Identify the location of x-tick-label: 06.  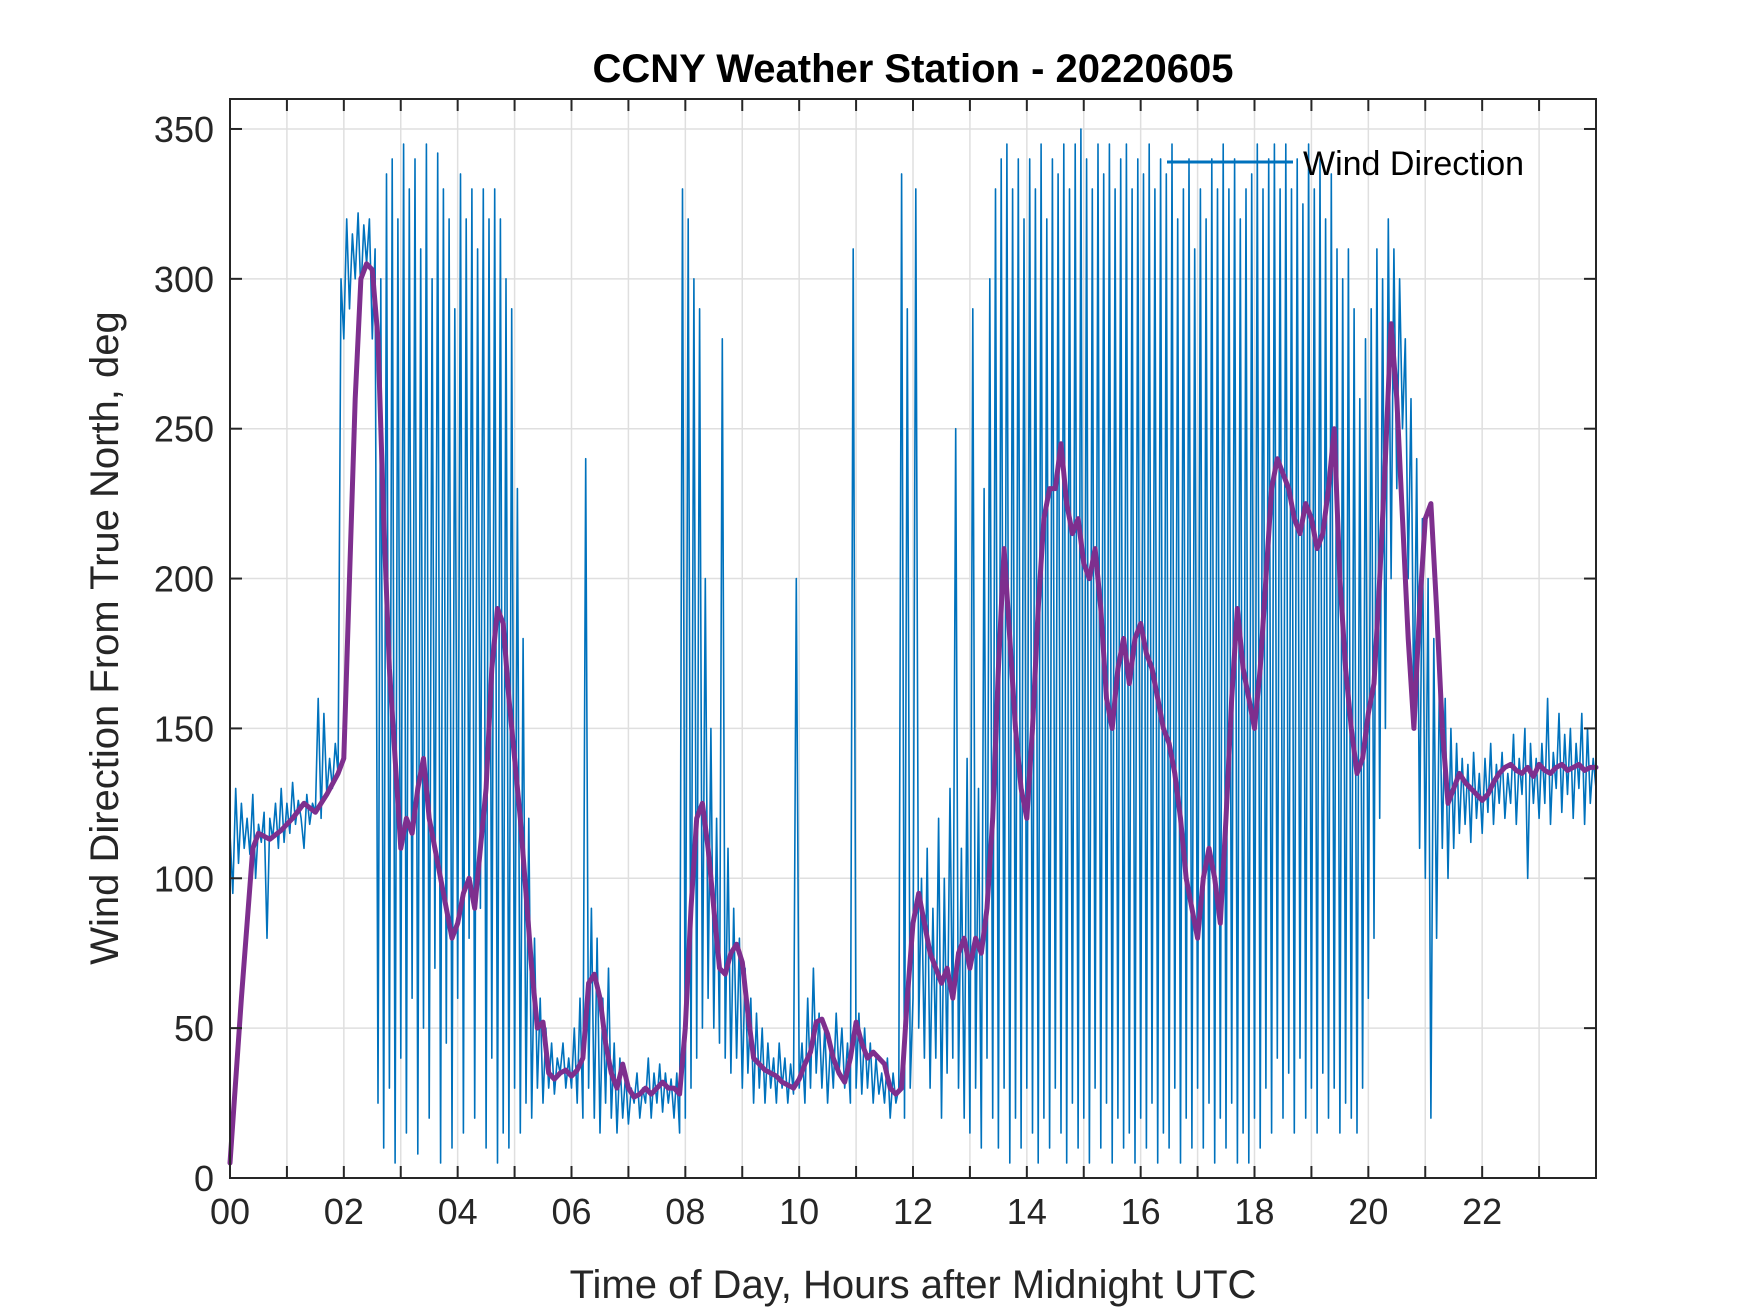
(571, 1211).